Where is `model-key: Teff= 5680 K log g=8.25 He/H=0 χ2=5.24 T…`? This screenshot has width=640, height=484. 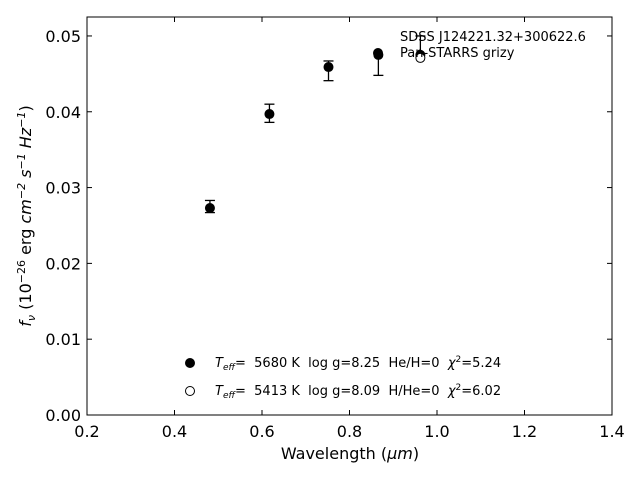
model-key: Teff= 5680 K log g=8.25 He/H=0 χ2=5.24 T… is located at coordinates (343, 378).